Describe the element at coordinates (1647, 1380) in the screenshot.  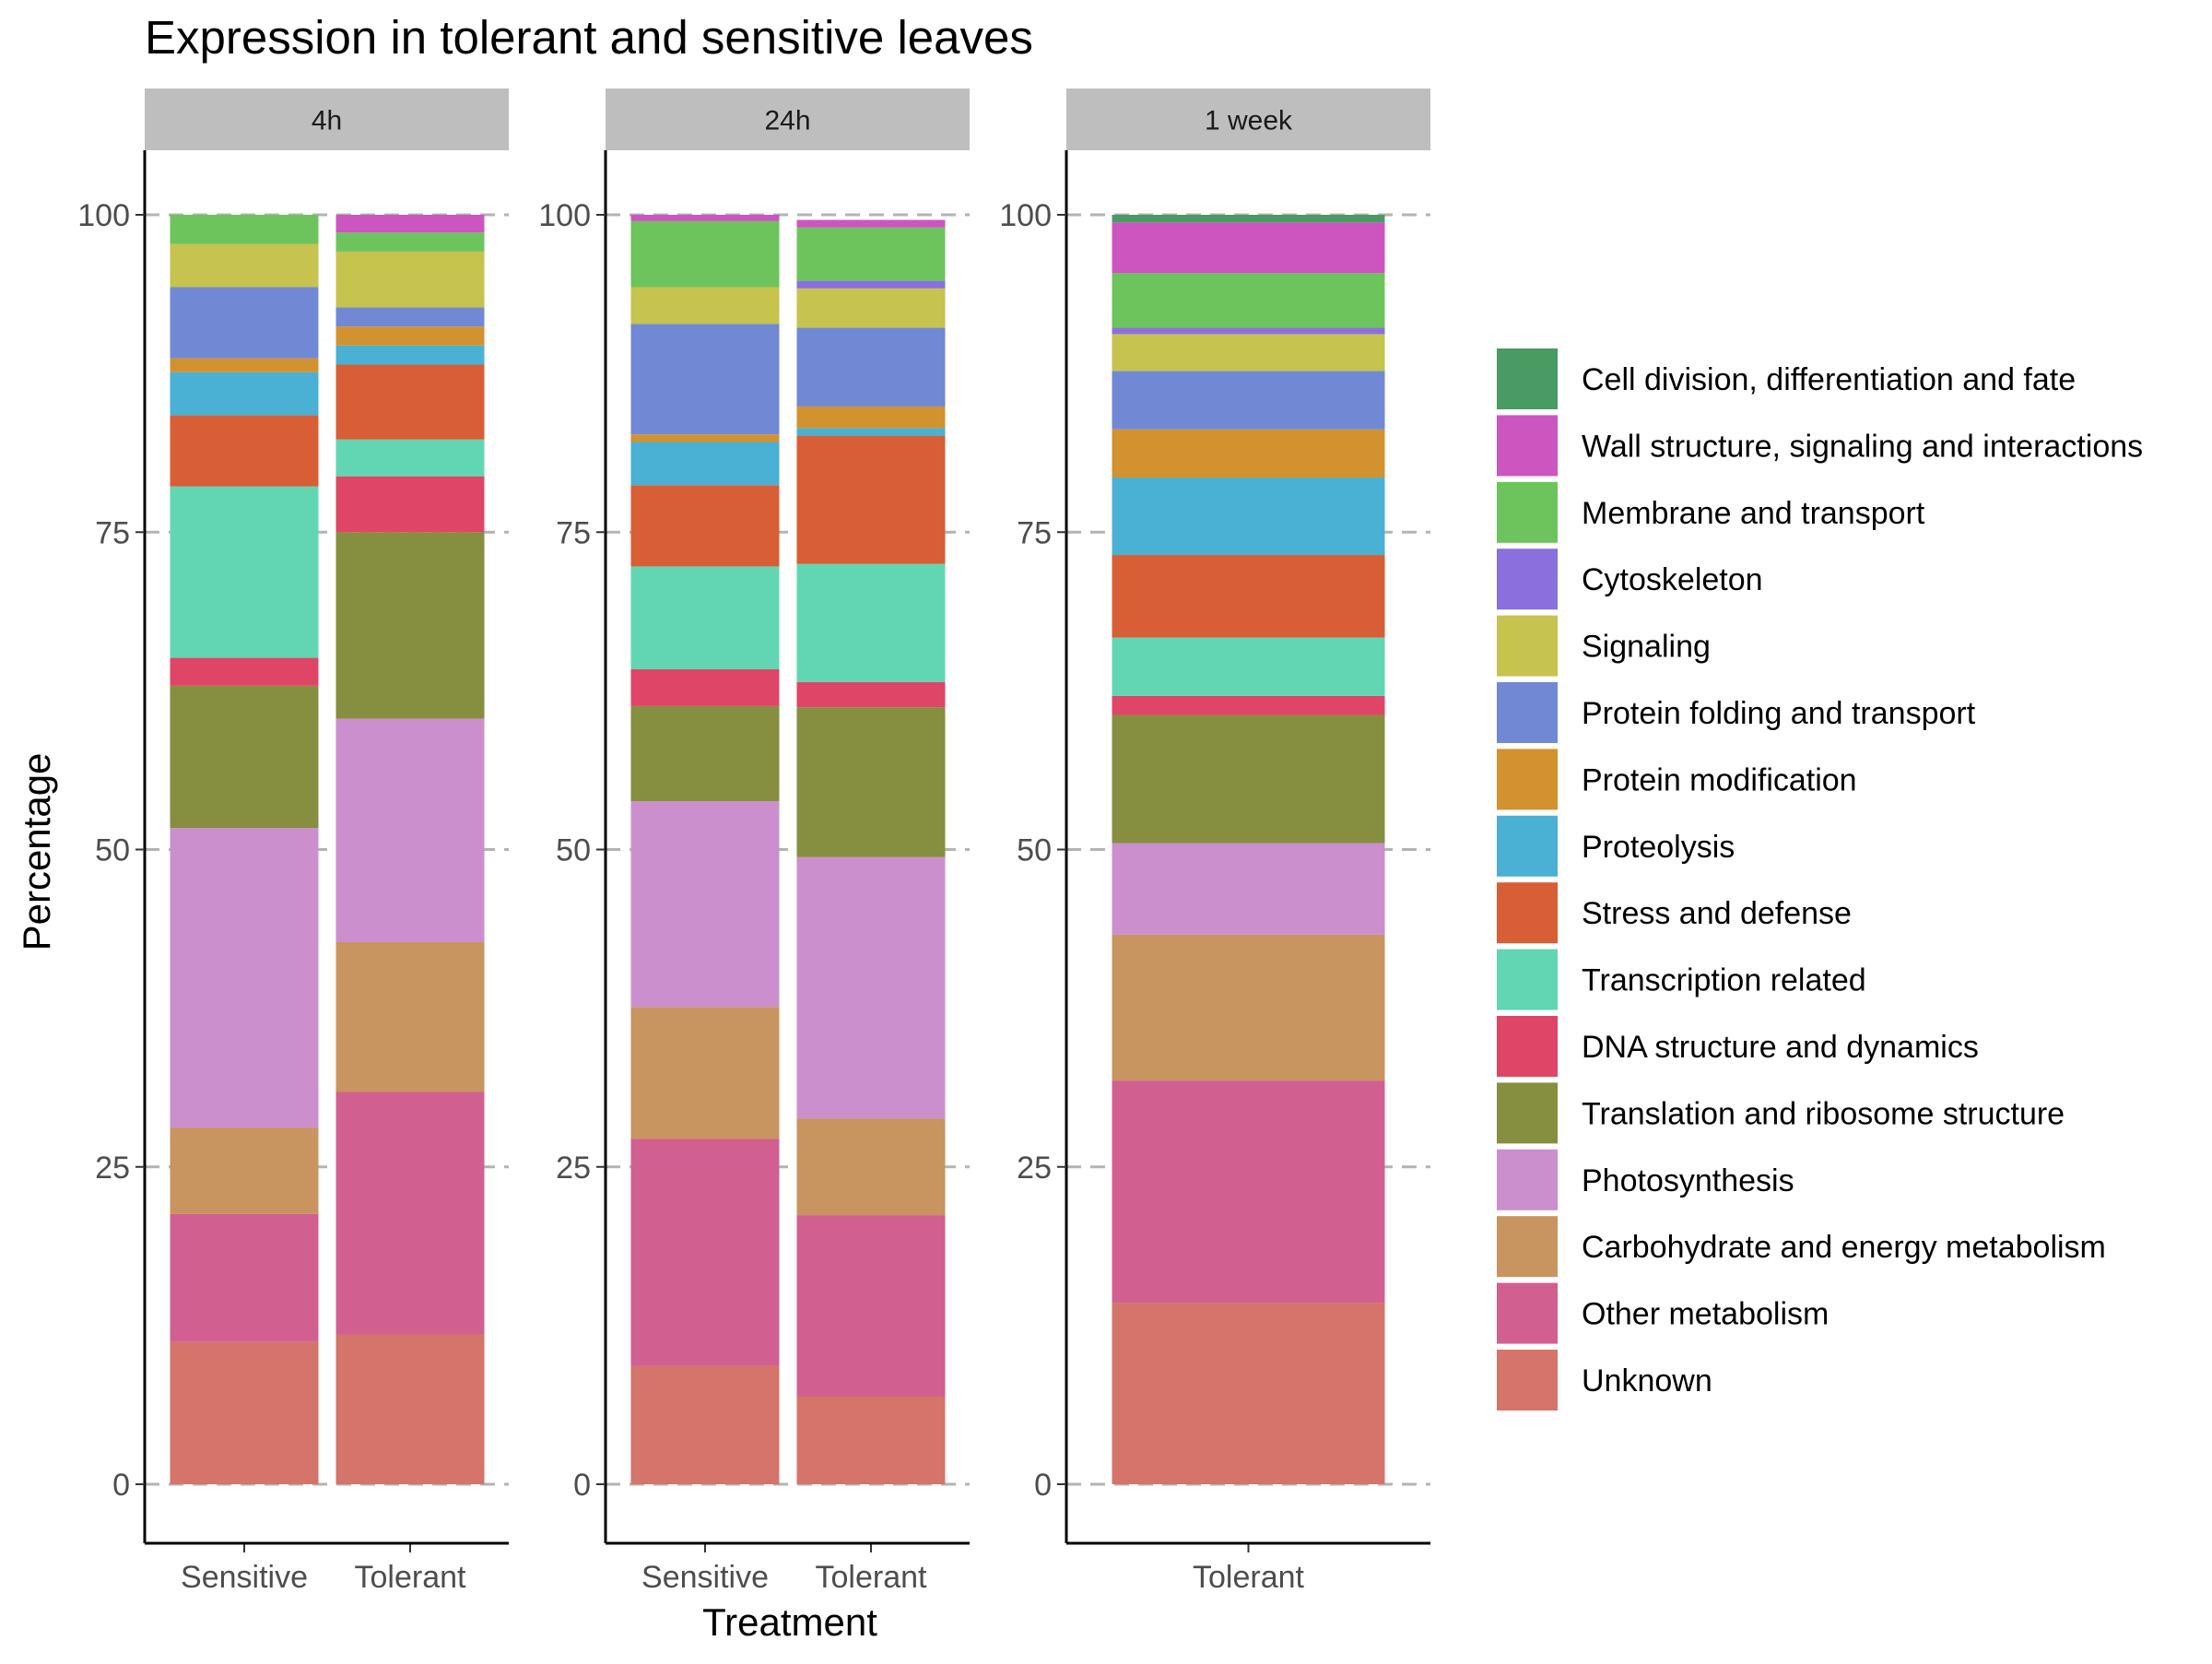
I see `legend-label: Unknown` at that location.